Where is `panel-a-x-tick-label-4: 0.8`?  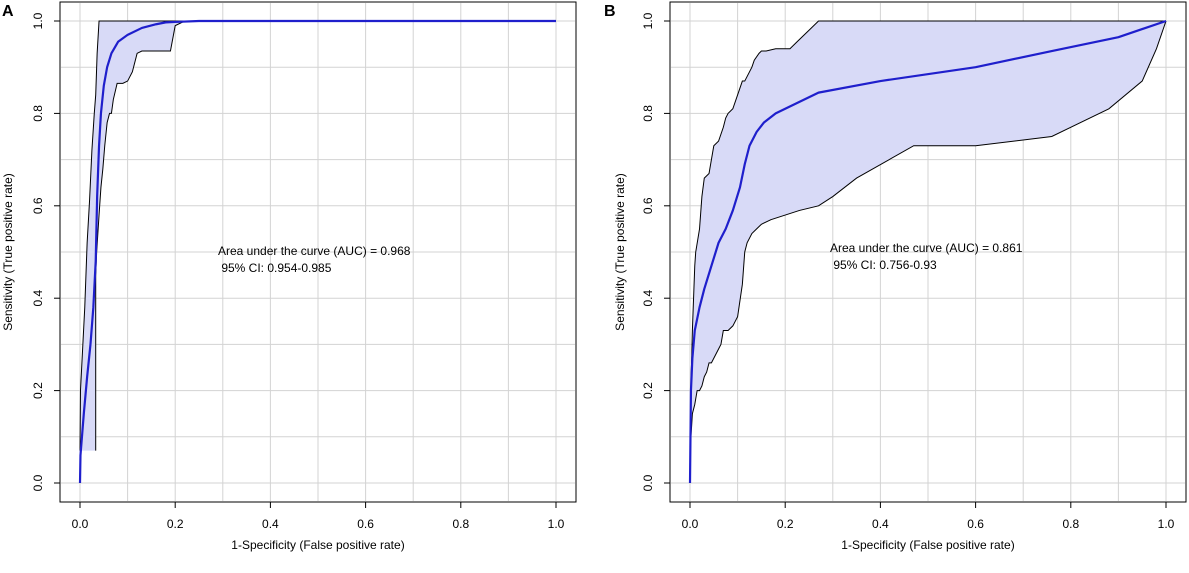
panel-a-x-tick-label-4: 0.8 is located at coordinates (460, 524).